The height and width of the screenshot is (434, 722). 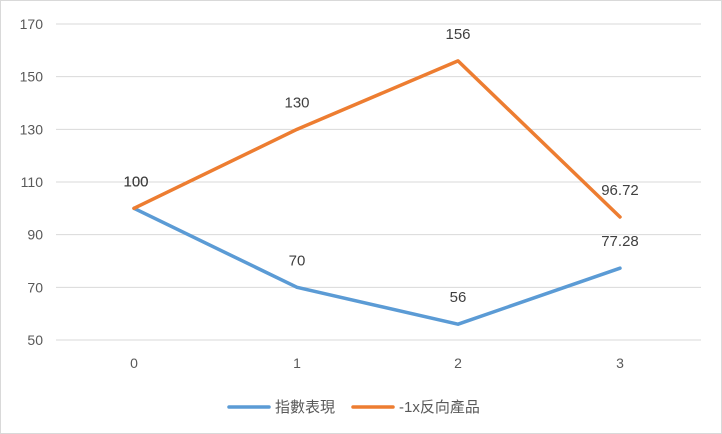 I want to click on y-tick-label: 130, so click(x=32, y=129).